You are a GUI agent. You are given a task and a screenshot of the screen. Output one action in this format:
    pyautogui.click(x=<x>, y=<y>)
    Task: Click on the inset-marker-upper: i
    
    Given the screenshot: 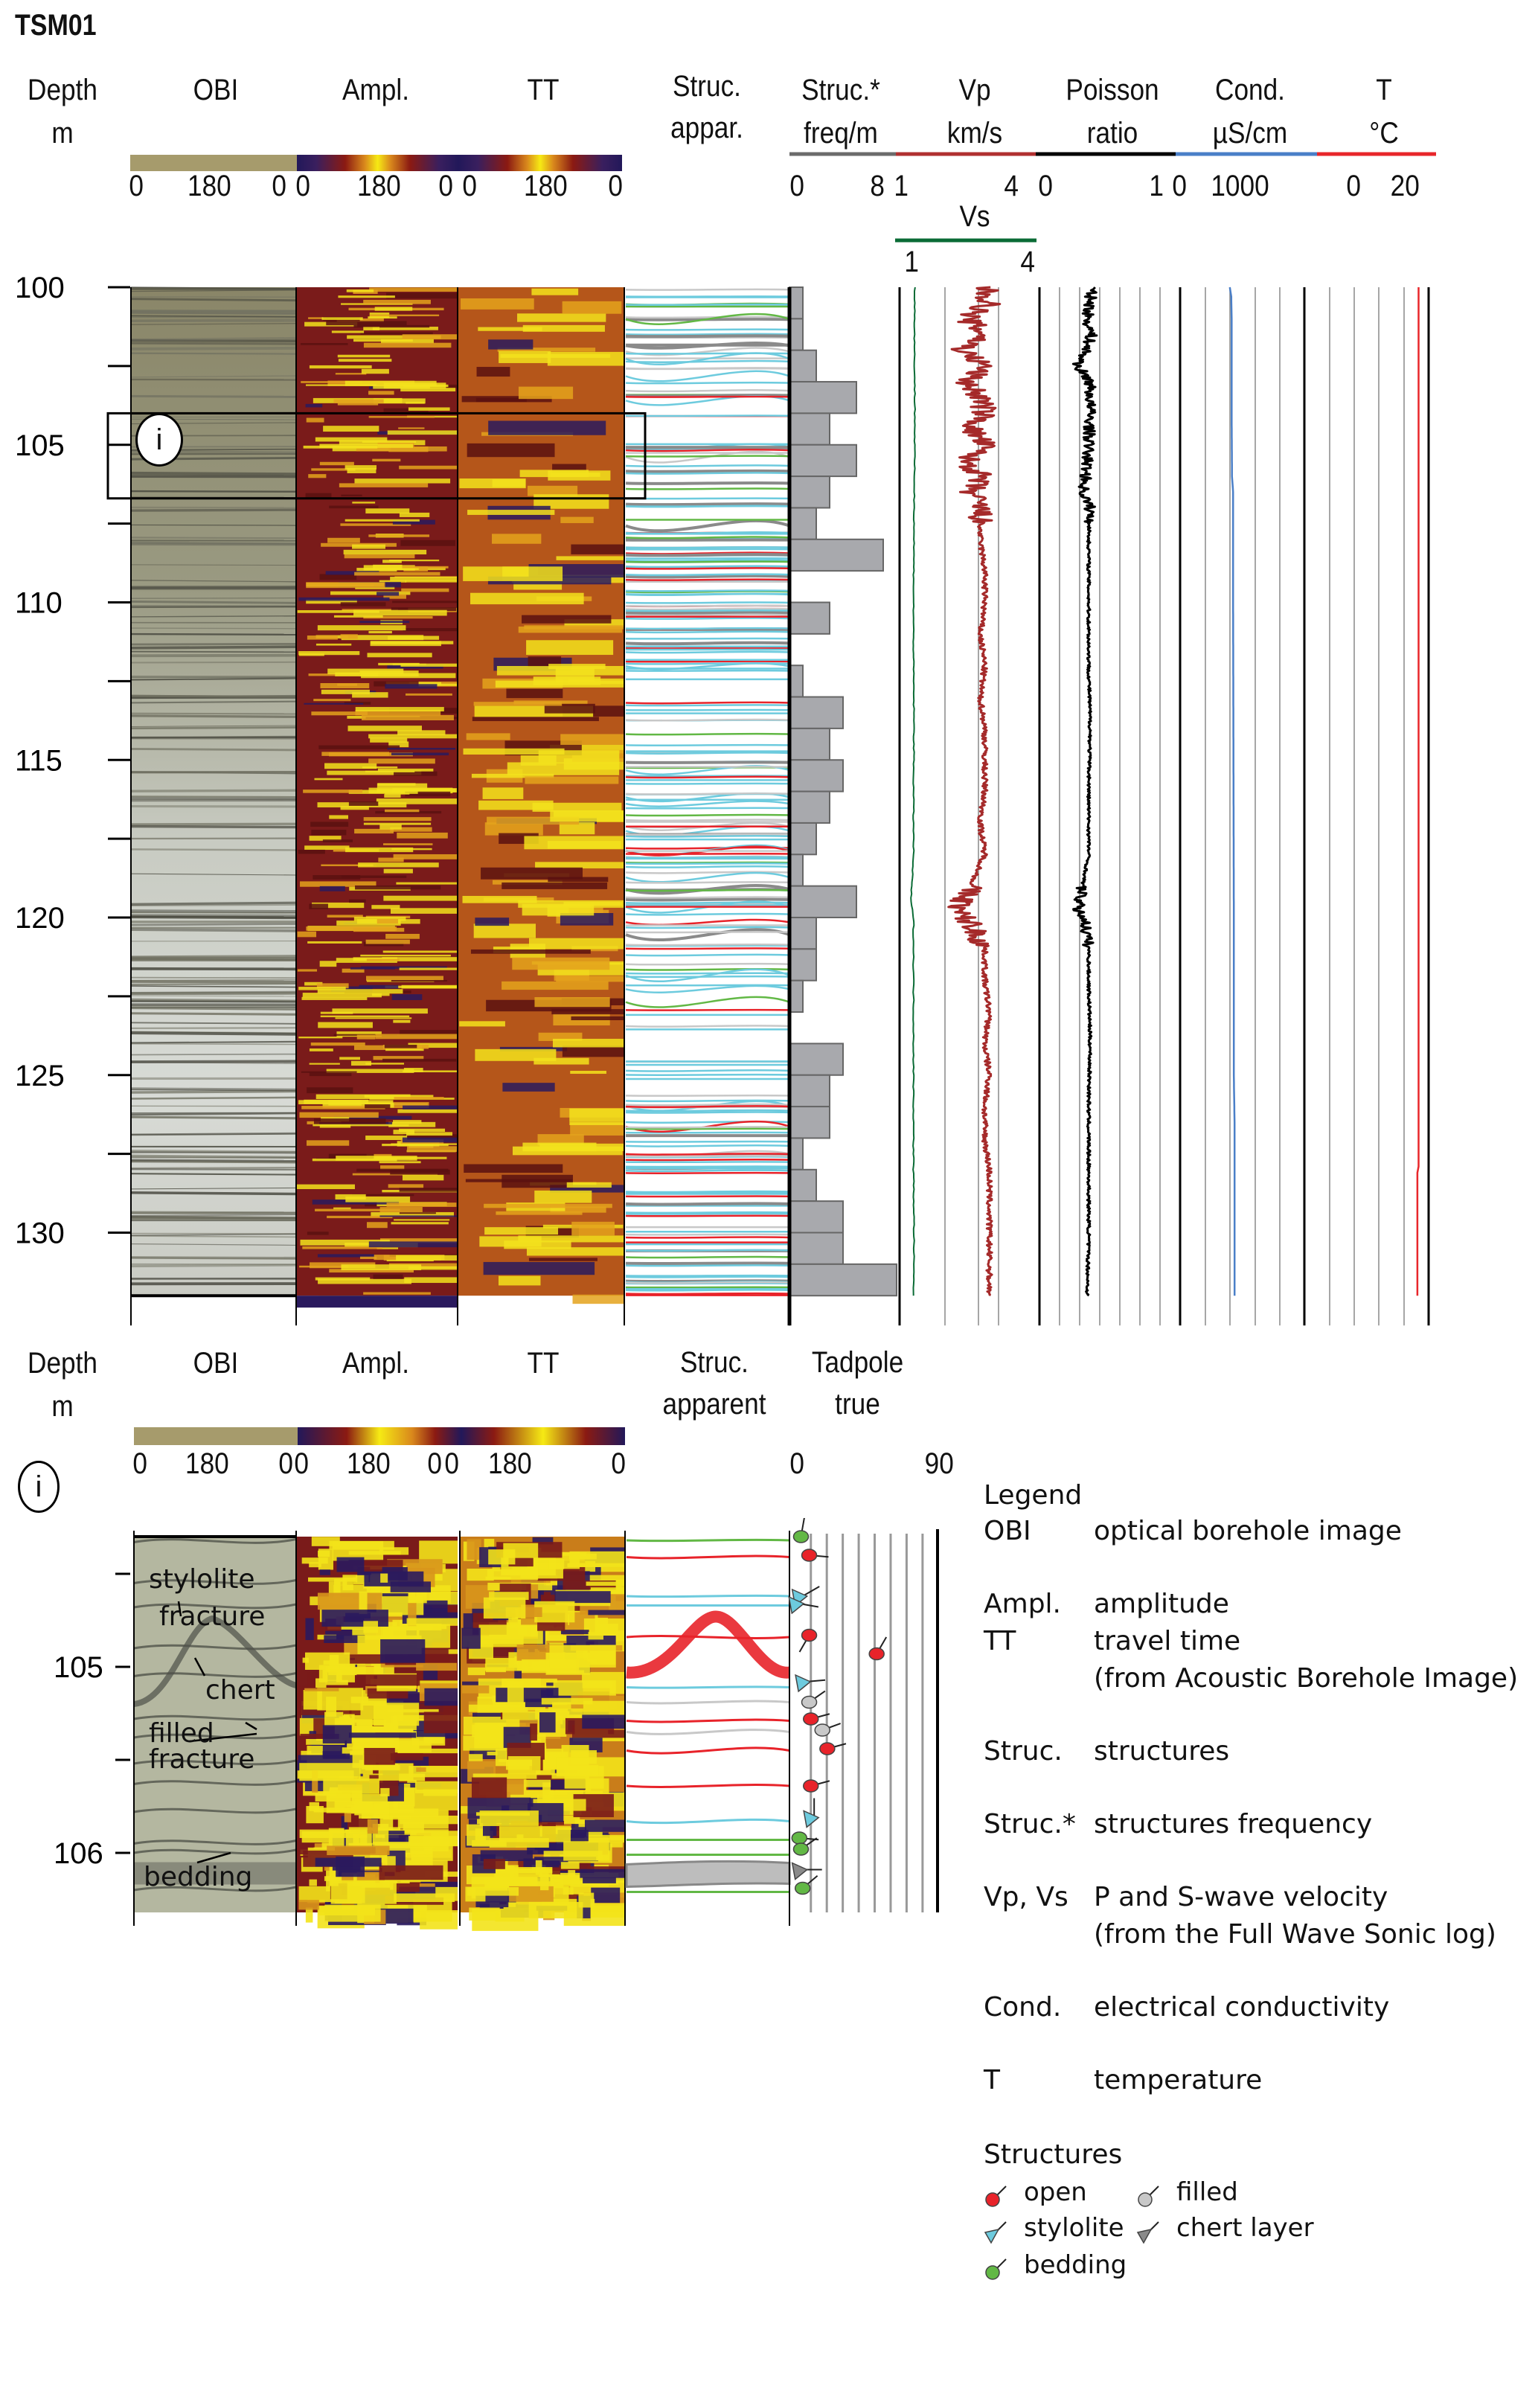 What is the action you would take?
    pyautogui.click(x=159, y=440)
    